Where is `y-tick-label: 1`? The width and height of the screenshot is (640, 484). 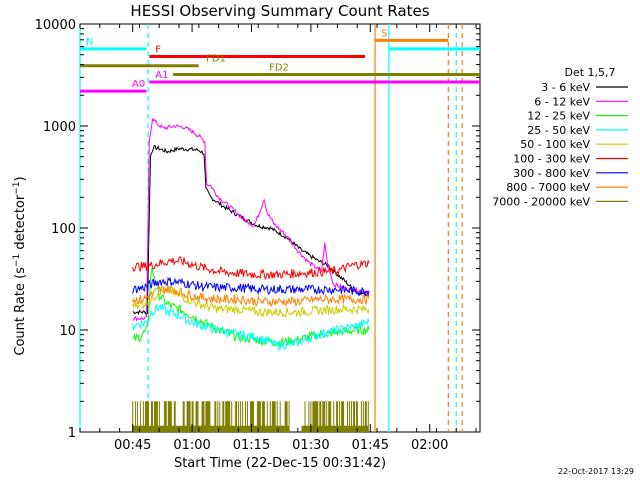 y-tick-label: 1 is located at coordinates (72, 433).